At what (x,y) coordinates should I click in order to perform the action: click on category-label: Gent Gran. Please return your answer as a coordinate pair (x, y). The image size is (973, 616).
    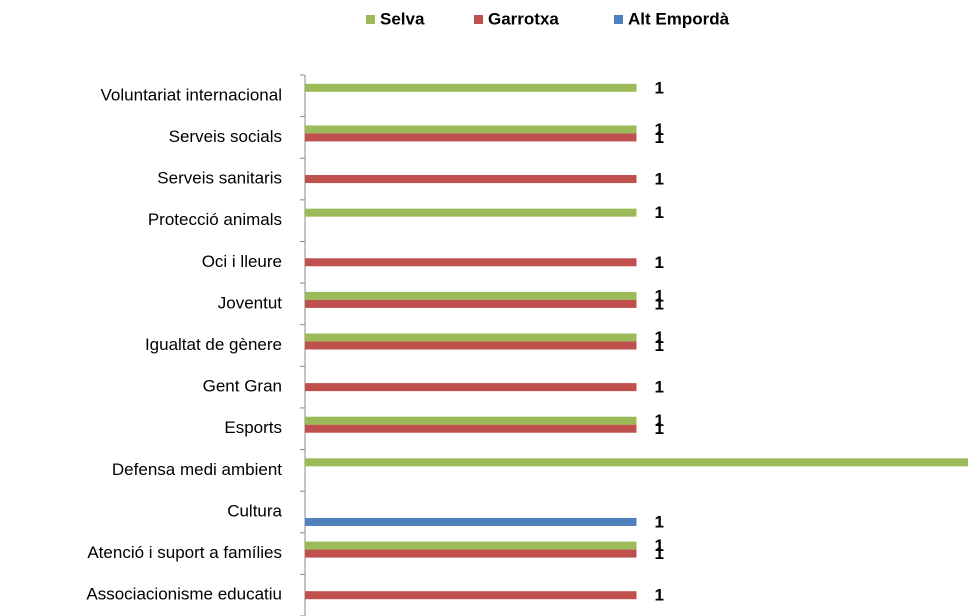
    Looking at the image, I should click on (242, 386).